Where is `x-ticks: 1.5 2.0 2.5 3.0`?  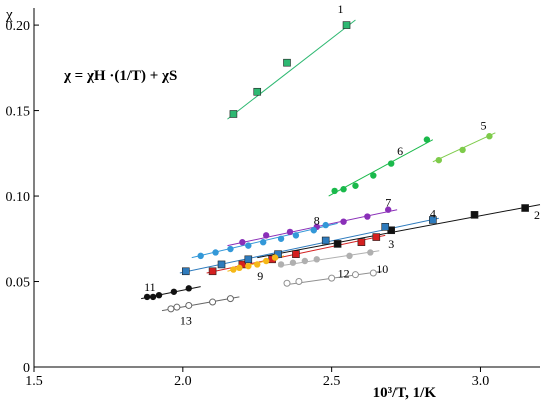 x-ticks: 1.5 2.0 2.5 3.0 is located at coordinates (257, 378).